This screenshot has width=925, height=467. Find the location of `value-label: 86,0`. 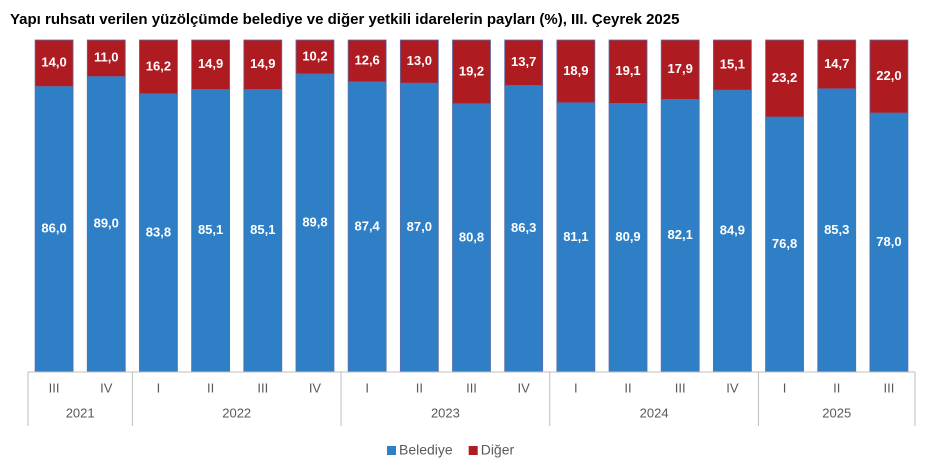

value-label: 86,0 is located at coordinates (53, 228).